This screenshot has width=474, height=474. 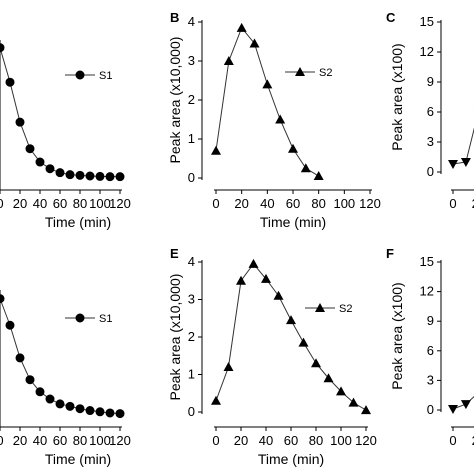 I want to click on panel-letter: F, so click(x=390, y=253).